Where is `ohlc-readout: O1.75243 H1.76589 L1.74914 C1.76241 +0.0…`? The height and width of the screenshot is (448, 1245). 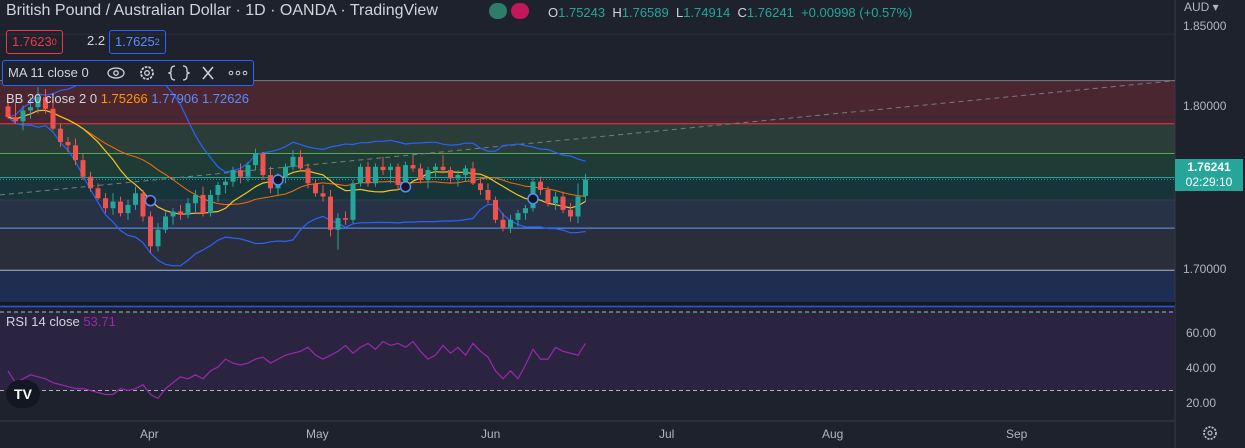 ohlc-readout: O1.75243 H1.76589 L1.74914 C1.76241 +0.0… is located at coordinates (730, 12).